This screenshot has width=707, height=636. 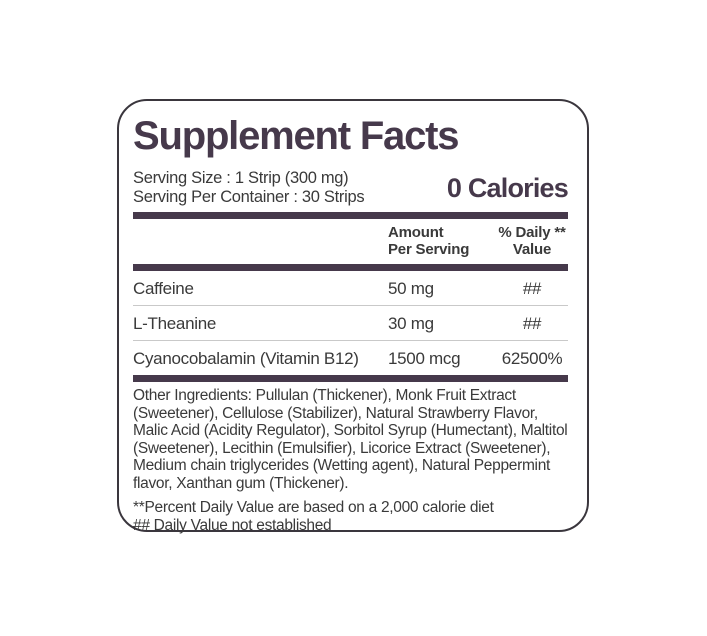 I want to click on calories-value: 0 Calories, so click(x=507, y=188).